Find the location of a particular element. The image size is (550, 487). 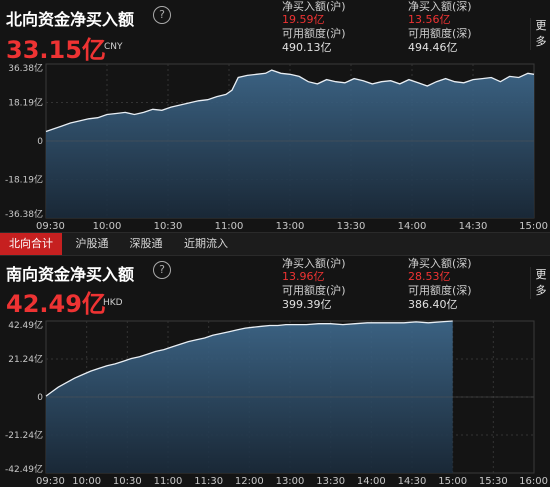

north-sh-net-value: 19.59亿 is located at coordinates (303, 19).